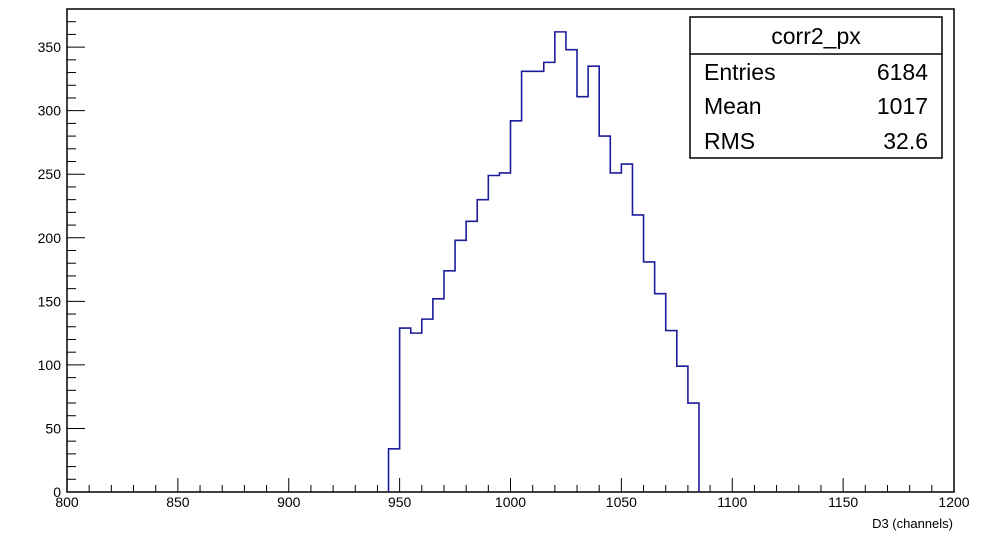 This screenshot has height=541, width=992. Describe the element at coordinates (816, 87) in the screenshot. I see `stats-box: corr2_px Entries 6184 Mean 1017 RMS 32.6` at that location.